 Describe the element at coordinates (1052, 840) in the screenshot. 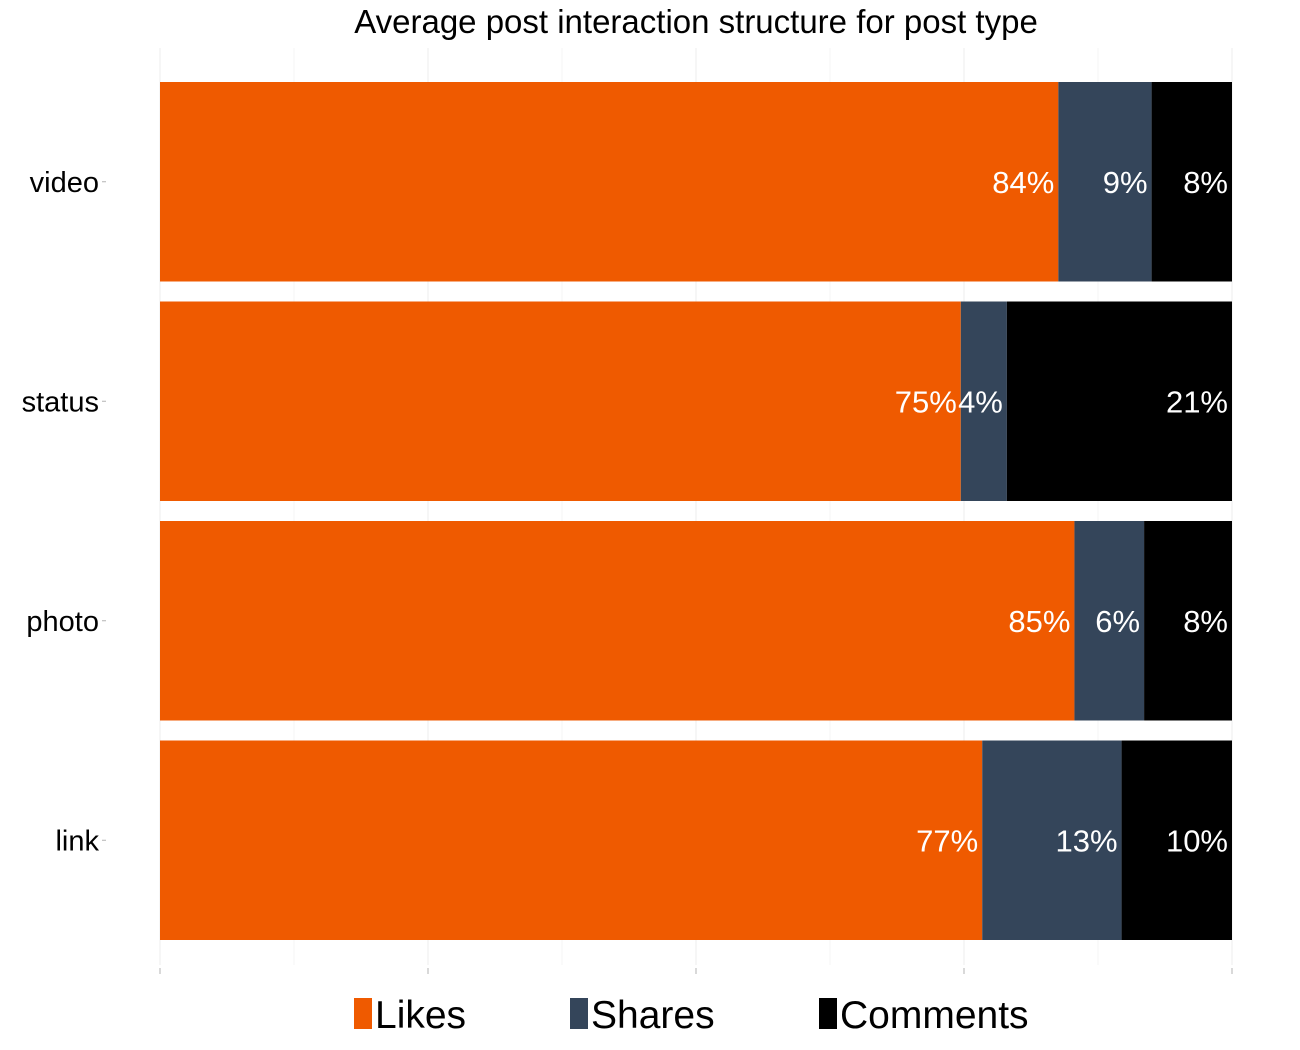

I see `bar-link-shares` at that location.